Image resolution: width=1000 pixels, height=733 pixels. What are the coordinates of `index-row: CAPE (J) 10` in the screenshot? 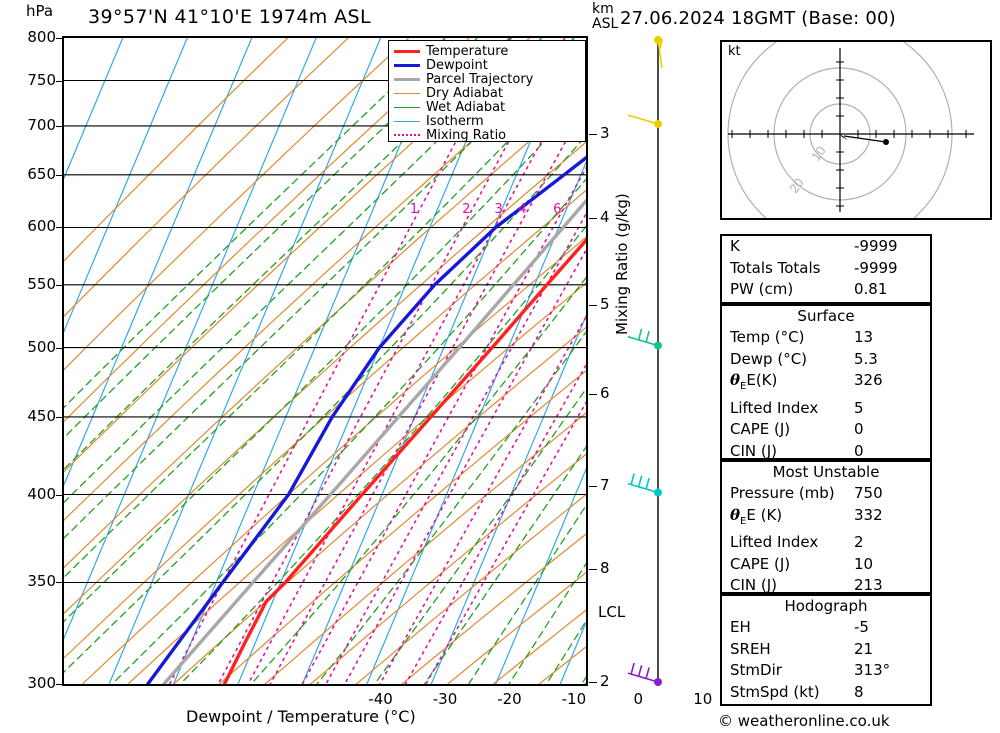 It's located at (826, 565).